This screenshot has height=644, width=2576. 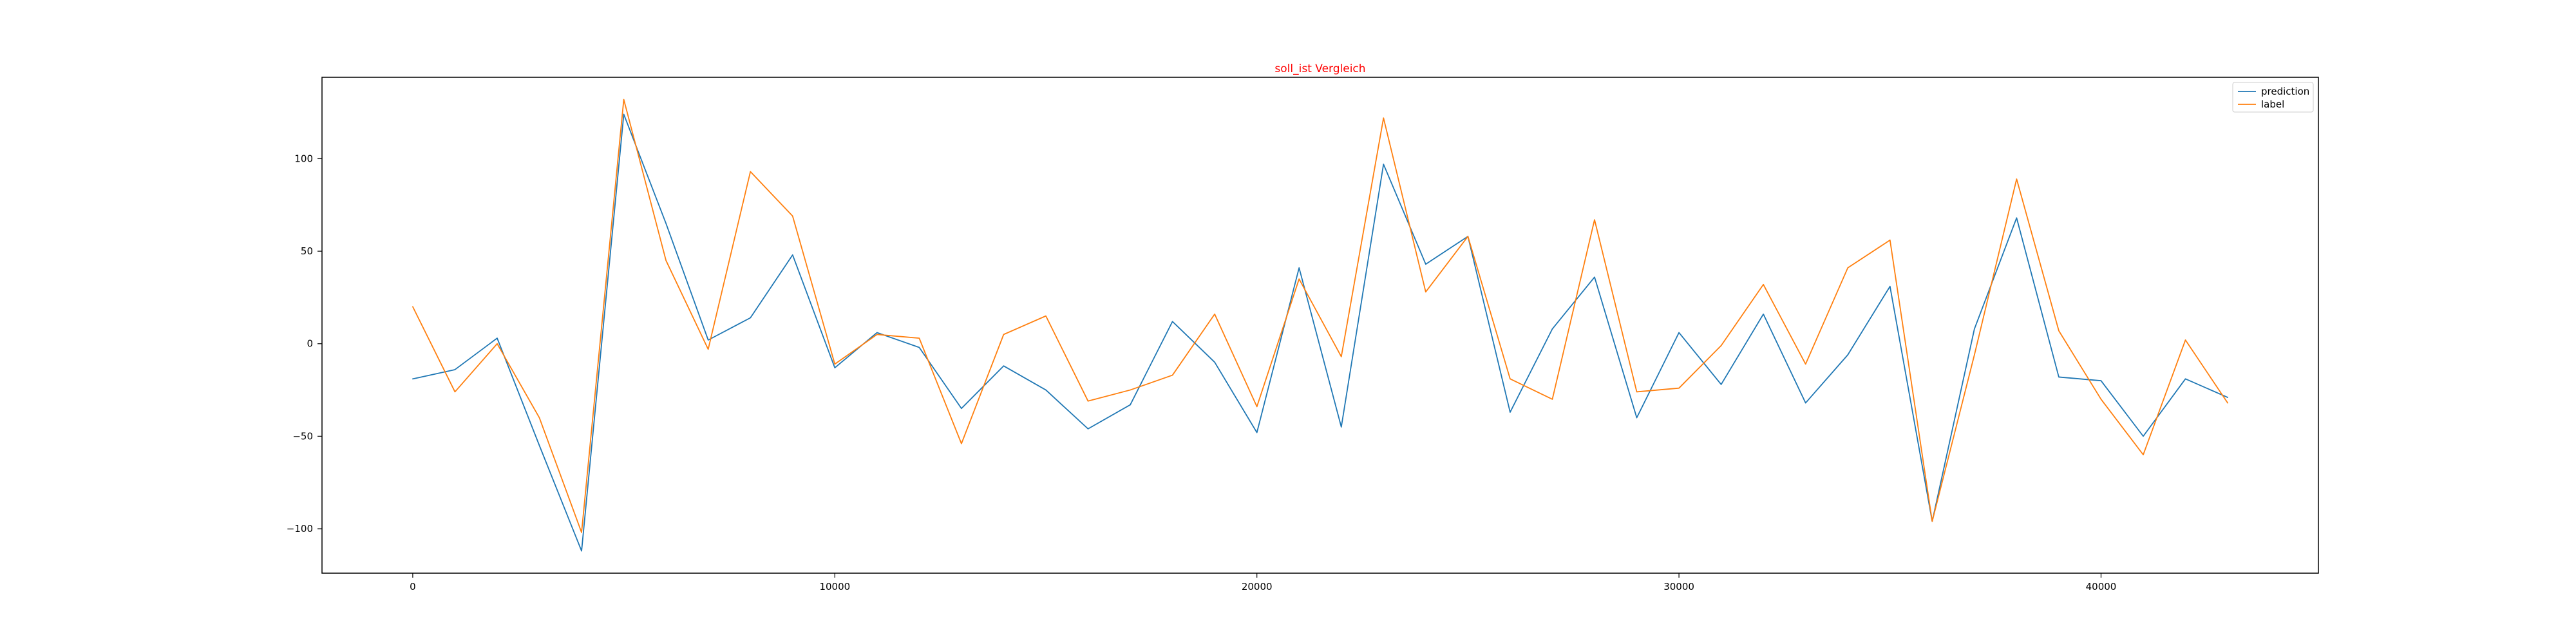 What do you see at coordinates (304, 344) in the screenshot?
I see `y-axis: −100 −50 0 50 100` at bounding box center [304, 344].